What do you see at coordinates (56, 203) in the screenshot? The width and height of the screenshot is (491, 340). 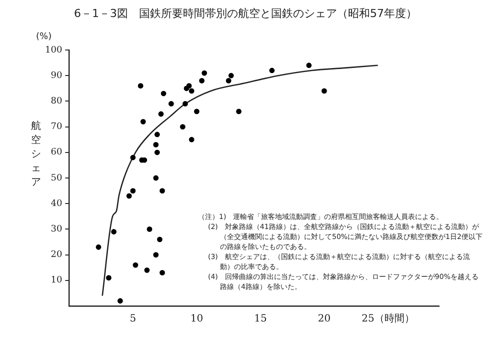 I see `y-tick-label: 40` at bounding box center [56, 203].